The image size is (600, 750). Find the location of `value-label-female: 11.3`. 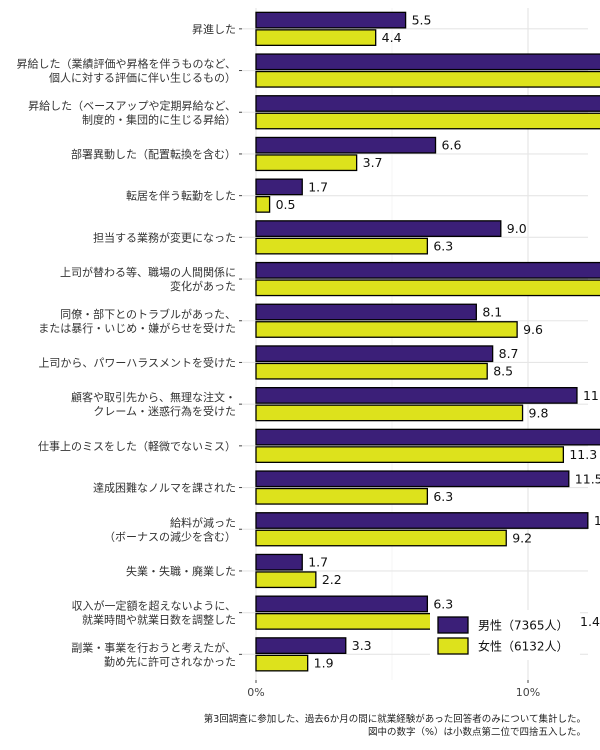

value-label-female: 11.3 is located at coordinates (583, 454).